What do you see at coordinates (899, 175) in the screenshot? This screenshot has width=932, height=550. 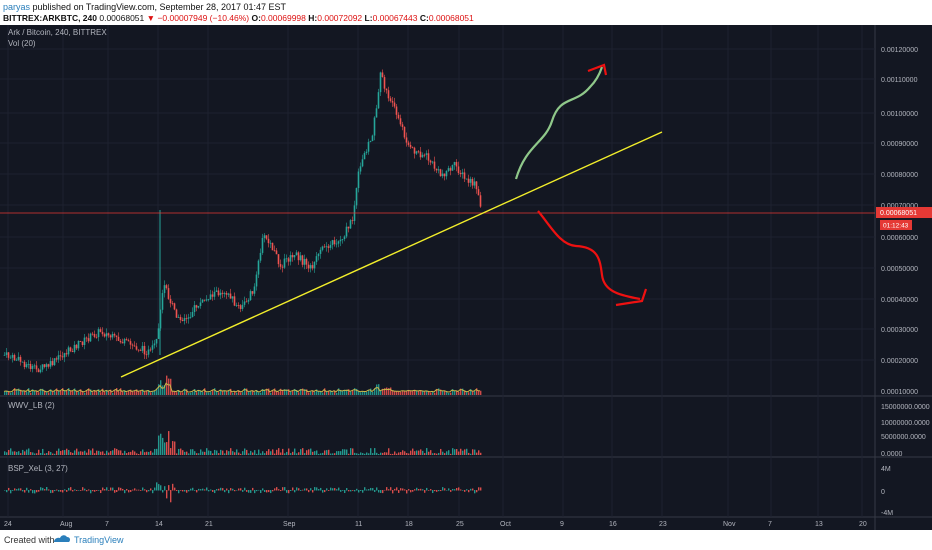 I see `price-tick: 0.00080000` at bounding box center [899, 175].